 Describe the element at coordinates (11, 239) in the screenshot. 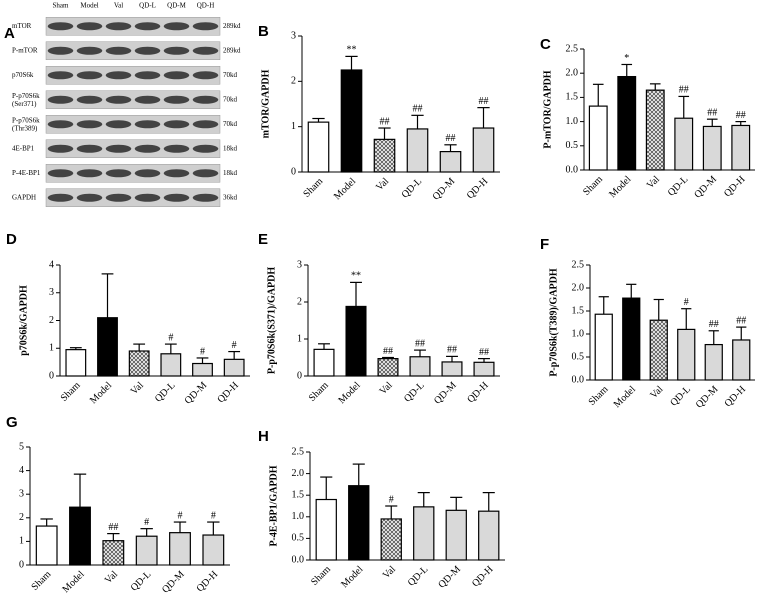

I see `panel-label: D` at that location.